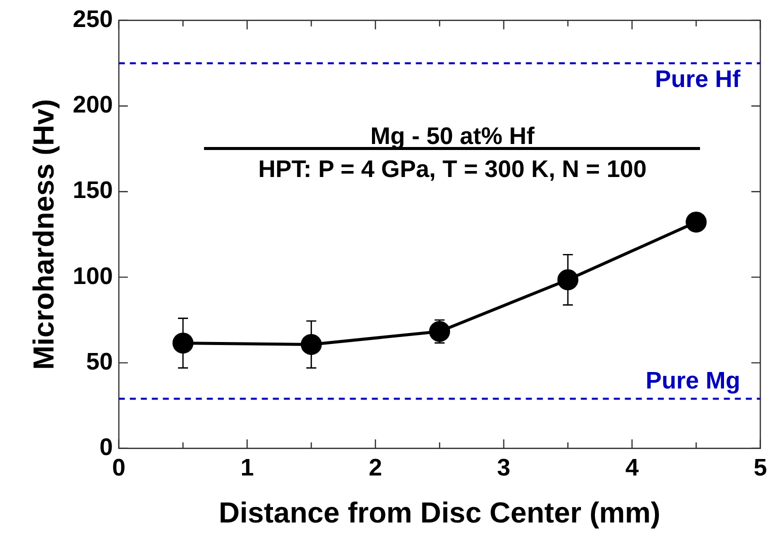  Describe the element at coordinates (503, 468) in the screenshot. I see `x-tick-label: 3` at that location.